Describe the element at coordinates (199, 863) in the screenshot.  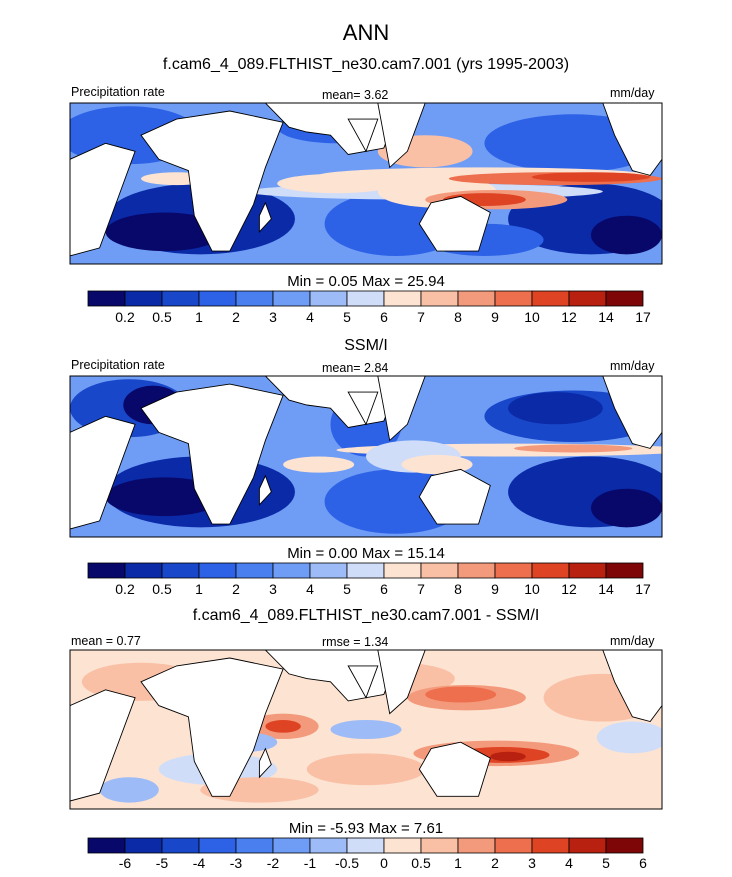
I see `colorbar-tick-label: -4` at that location.